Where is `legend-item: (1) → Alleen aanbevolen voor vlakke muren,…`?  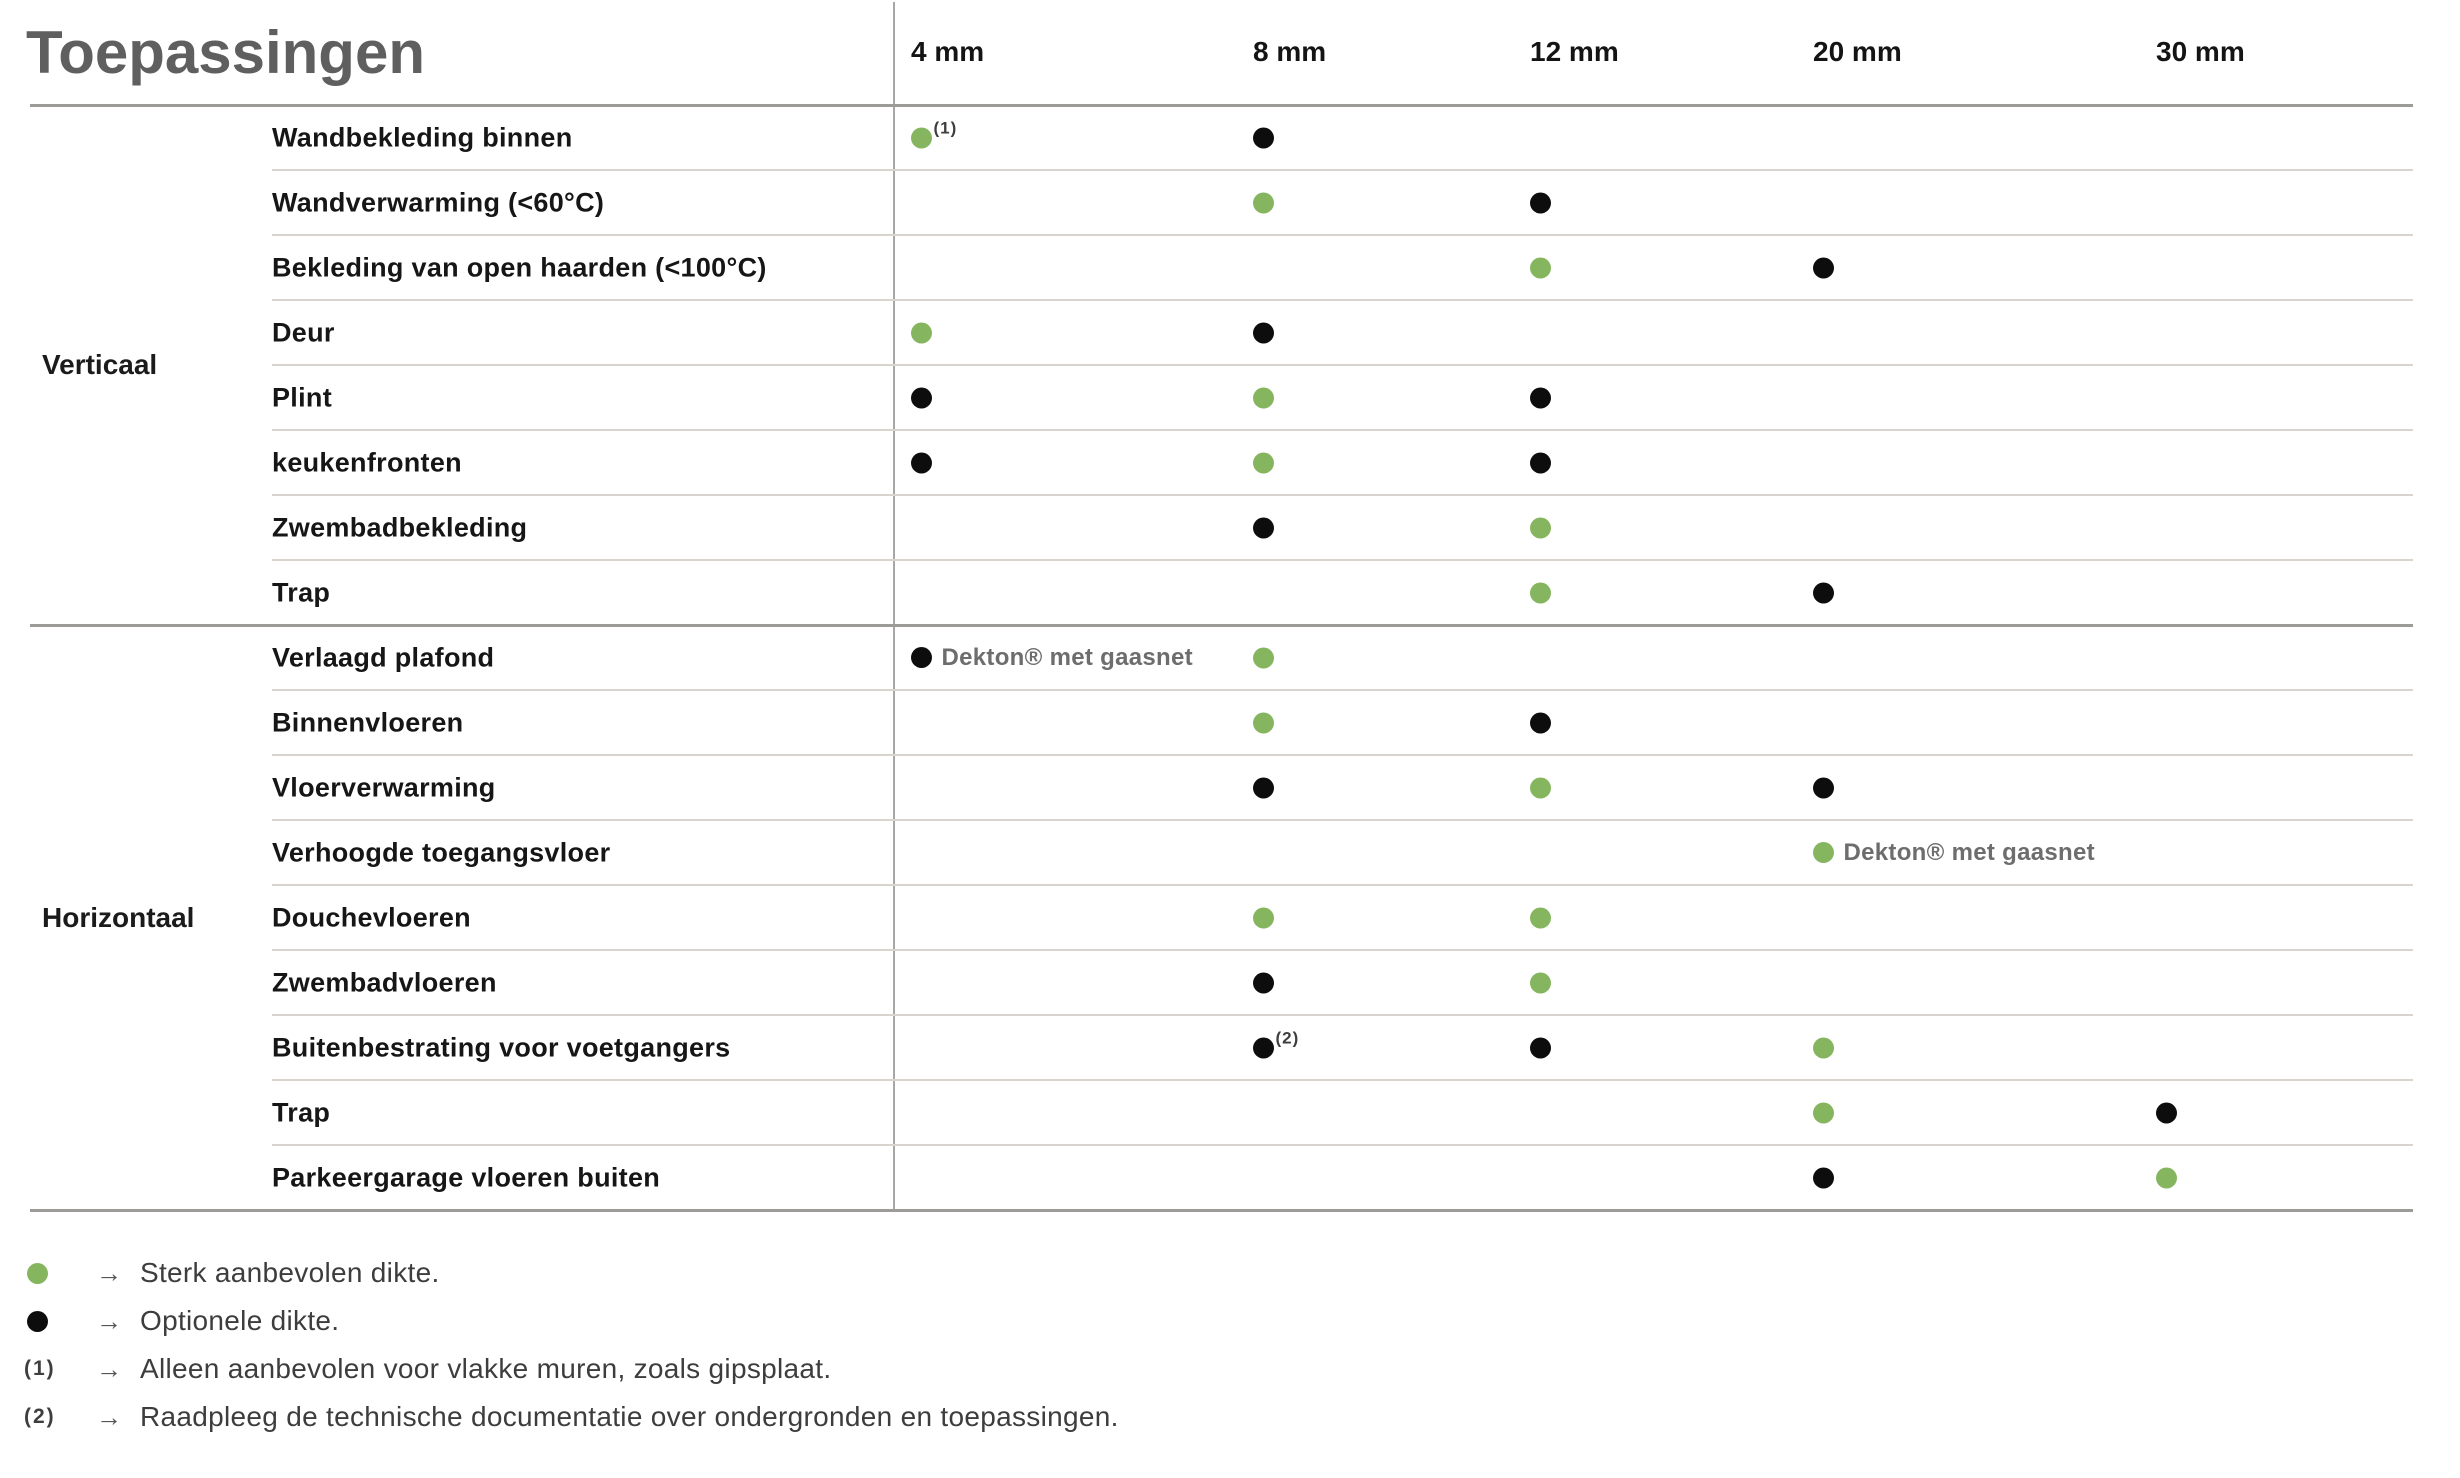
legend-item: (1) → Alleen aanbevolen voor vlakke muren,… is located at coordinates (427, 1369).